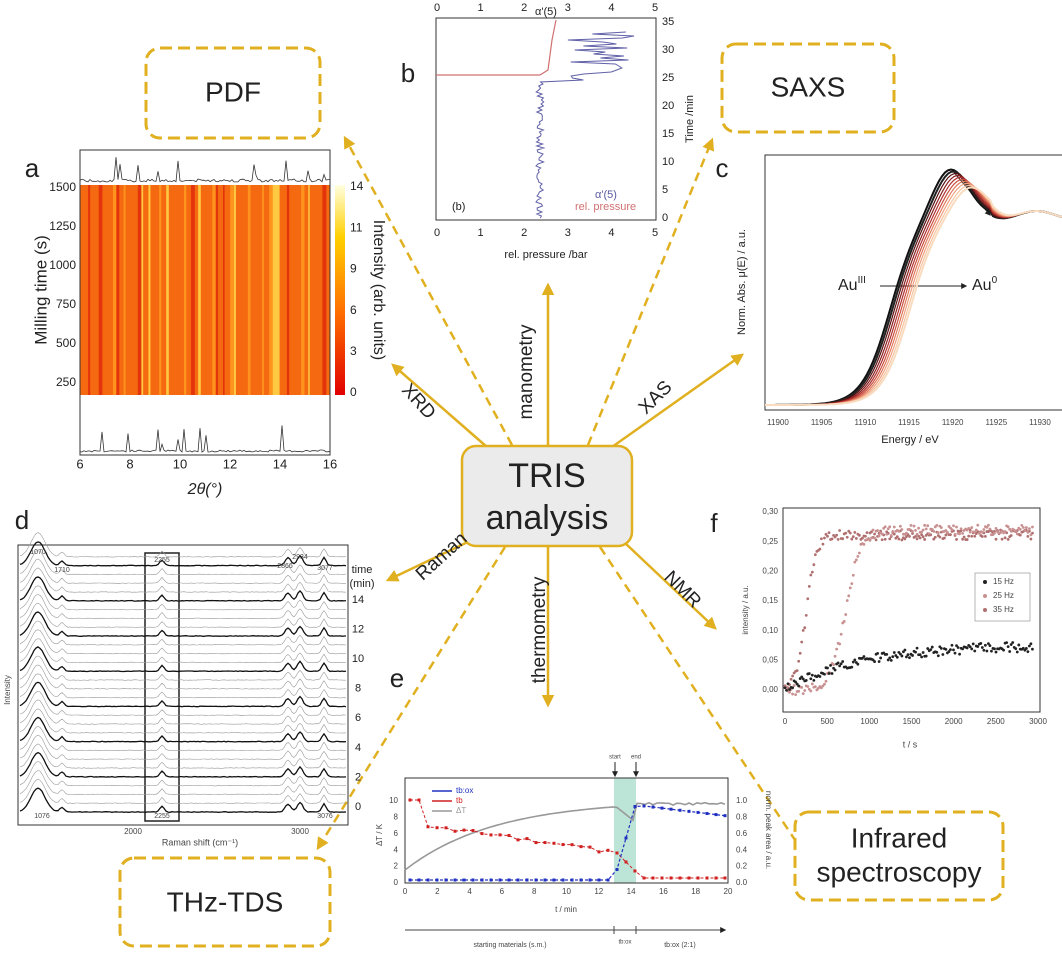 The image size is (1062, 956). I want to click on center-title: TRIS, so click(546, 476).